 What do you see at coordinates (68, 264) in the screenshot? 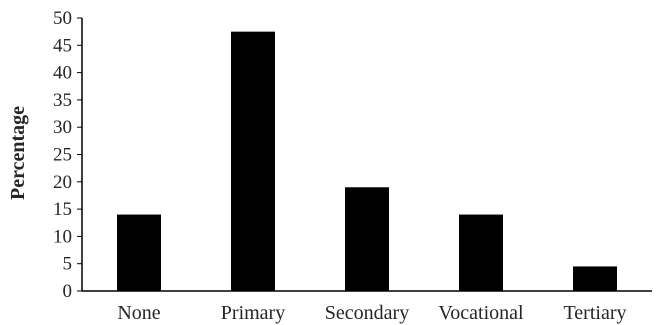
I see `y-tick-label: 5` at bounding box center [68, 264].